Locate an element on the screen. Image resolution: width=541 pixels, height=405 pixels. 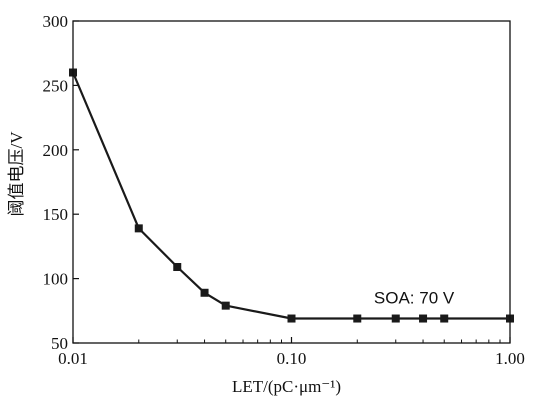
y-tick-label: 150 is located at coordinates (56, 214).